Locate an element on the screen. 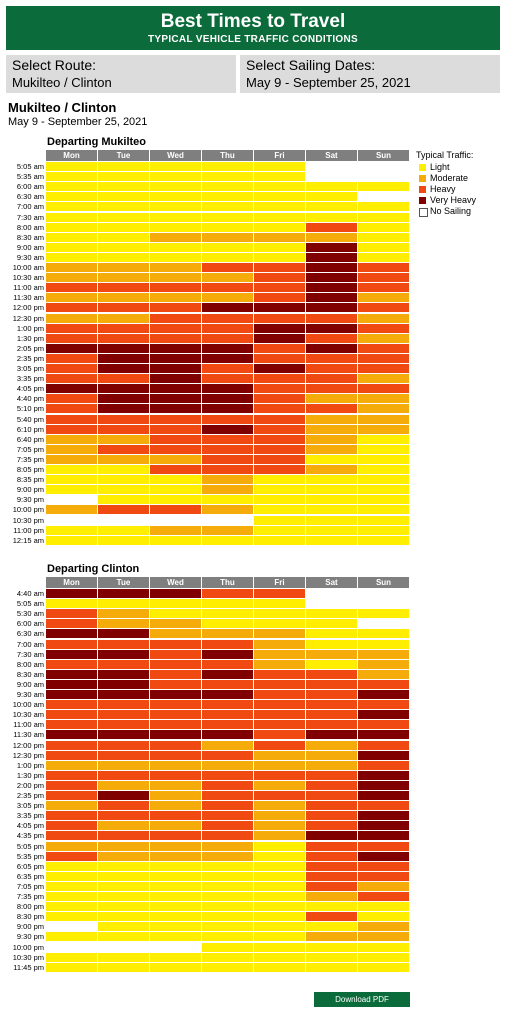 This screenshot has height=1024, width=506. time-label: 6:05 pm is located at coordinates (30, 866).